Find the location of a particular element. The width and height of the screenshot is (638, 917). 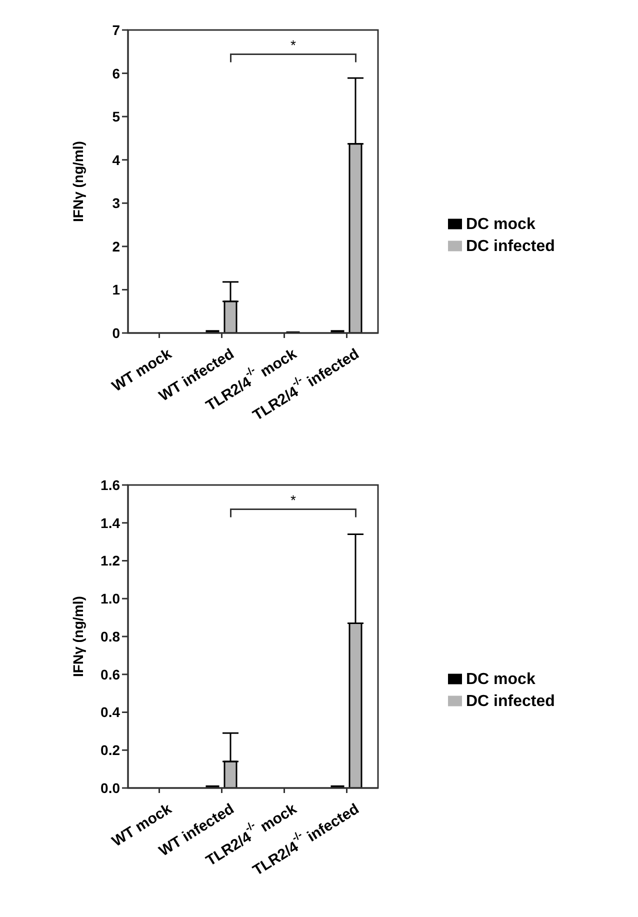

y-tick-label: 3 is located at coordinates (116, 203).